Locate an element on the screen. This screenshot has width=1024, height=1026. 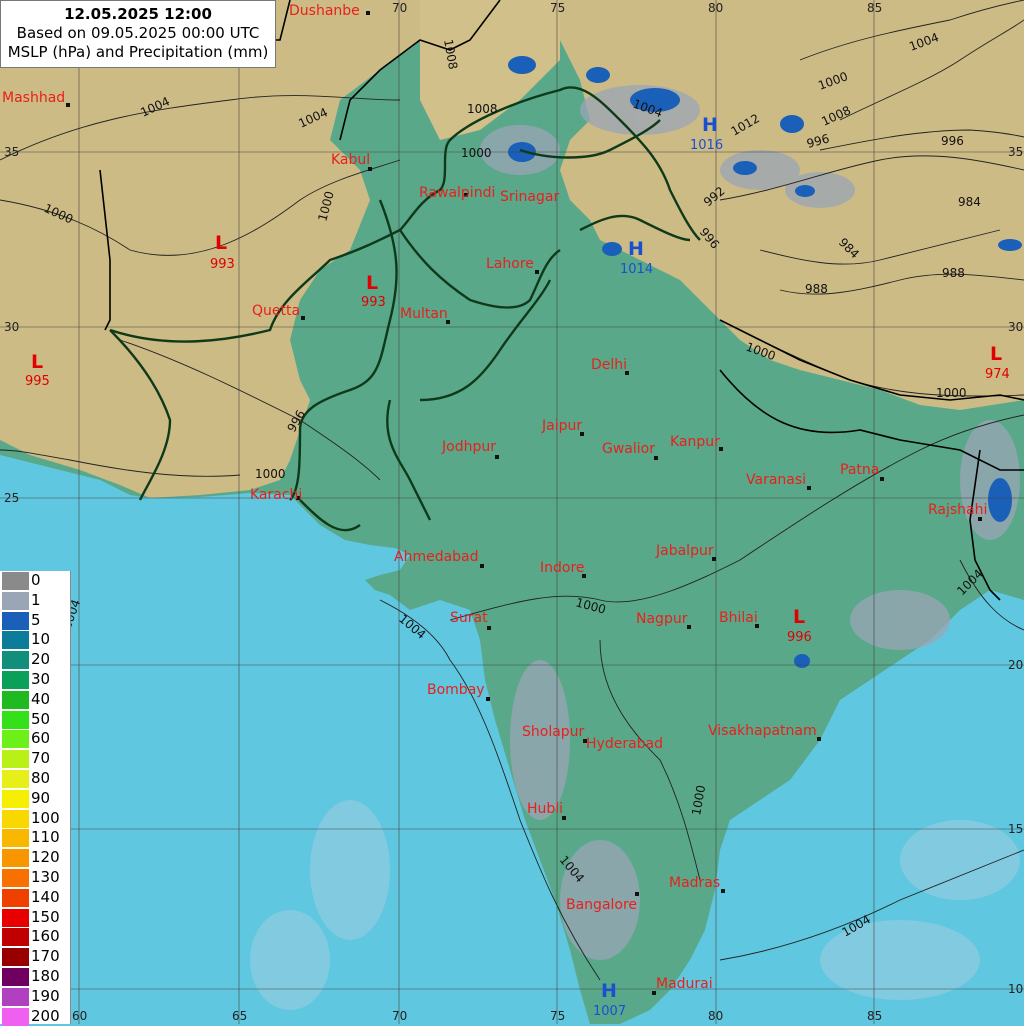
legend-row: 130 is located at coordinates (35, 878).